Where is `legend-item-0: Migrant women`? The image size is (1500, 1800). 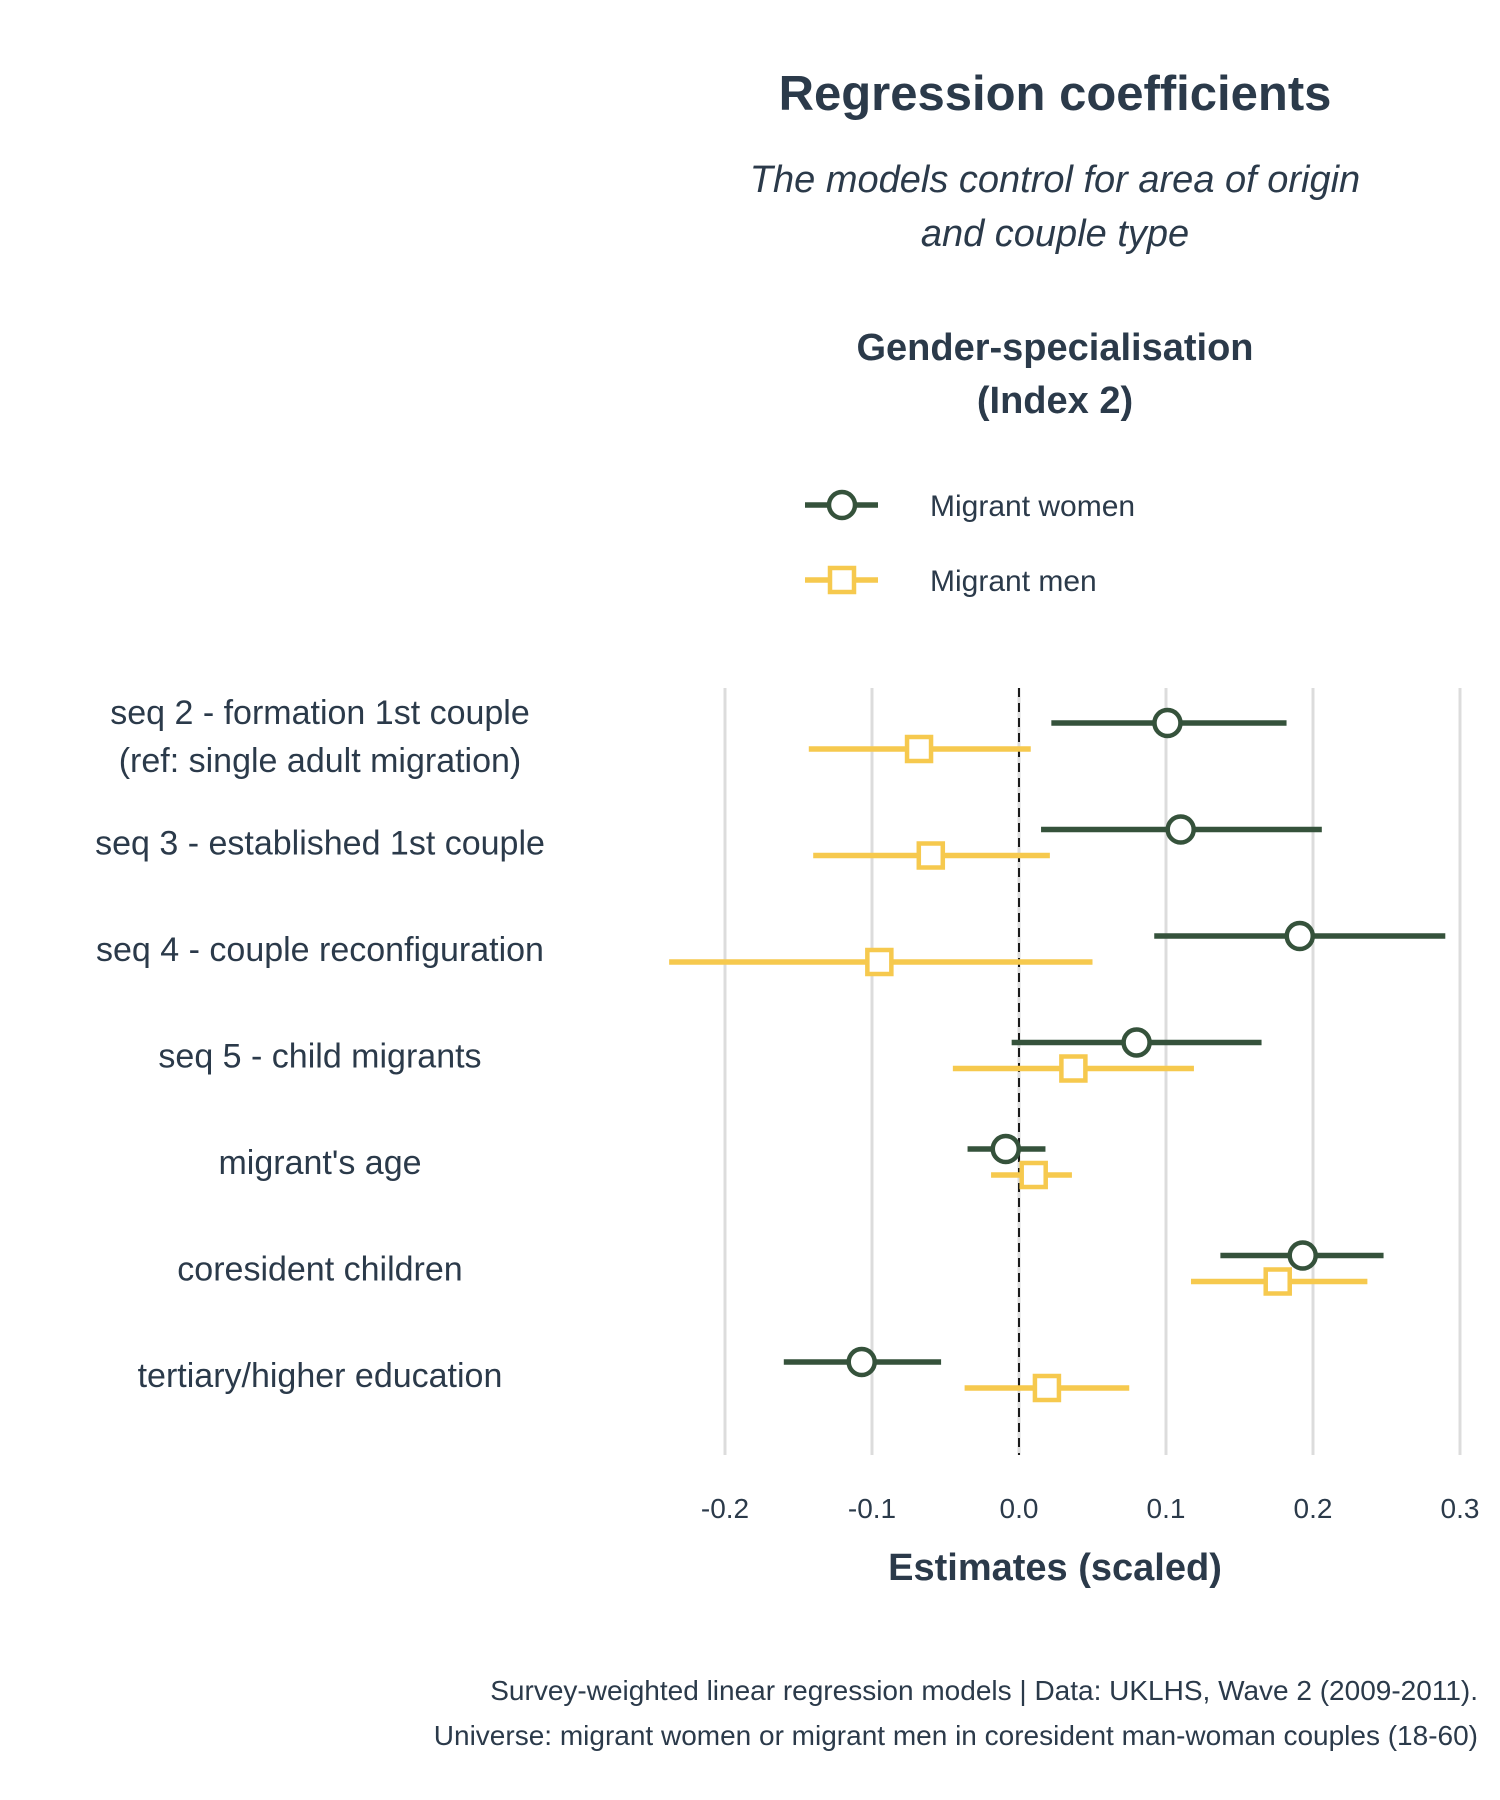 legend-item-0: Migrant women is located at coordinates (970, 506).